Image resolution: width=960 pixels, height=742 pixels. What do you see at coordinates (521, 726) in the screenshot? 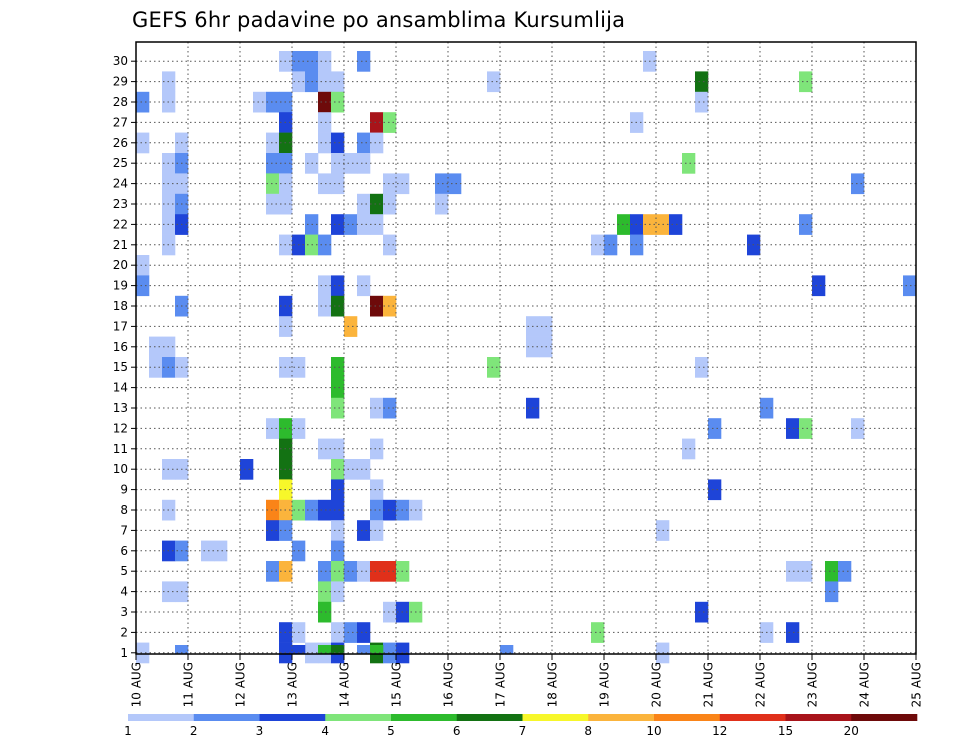
I see `colorbar: 1 2 3 4 5 6 7 8 10 12 15 20` at bounding box center [521, 726].